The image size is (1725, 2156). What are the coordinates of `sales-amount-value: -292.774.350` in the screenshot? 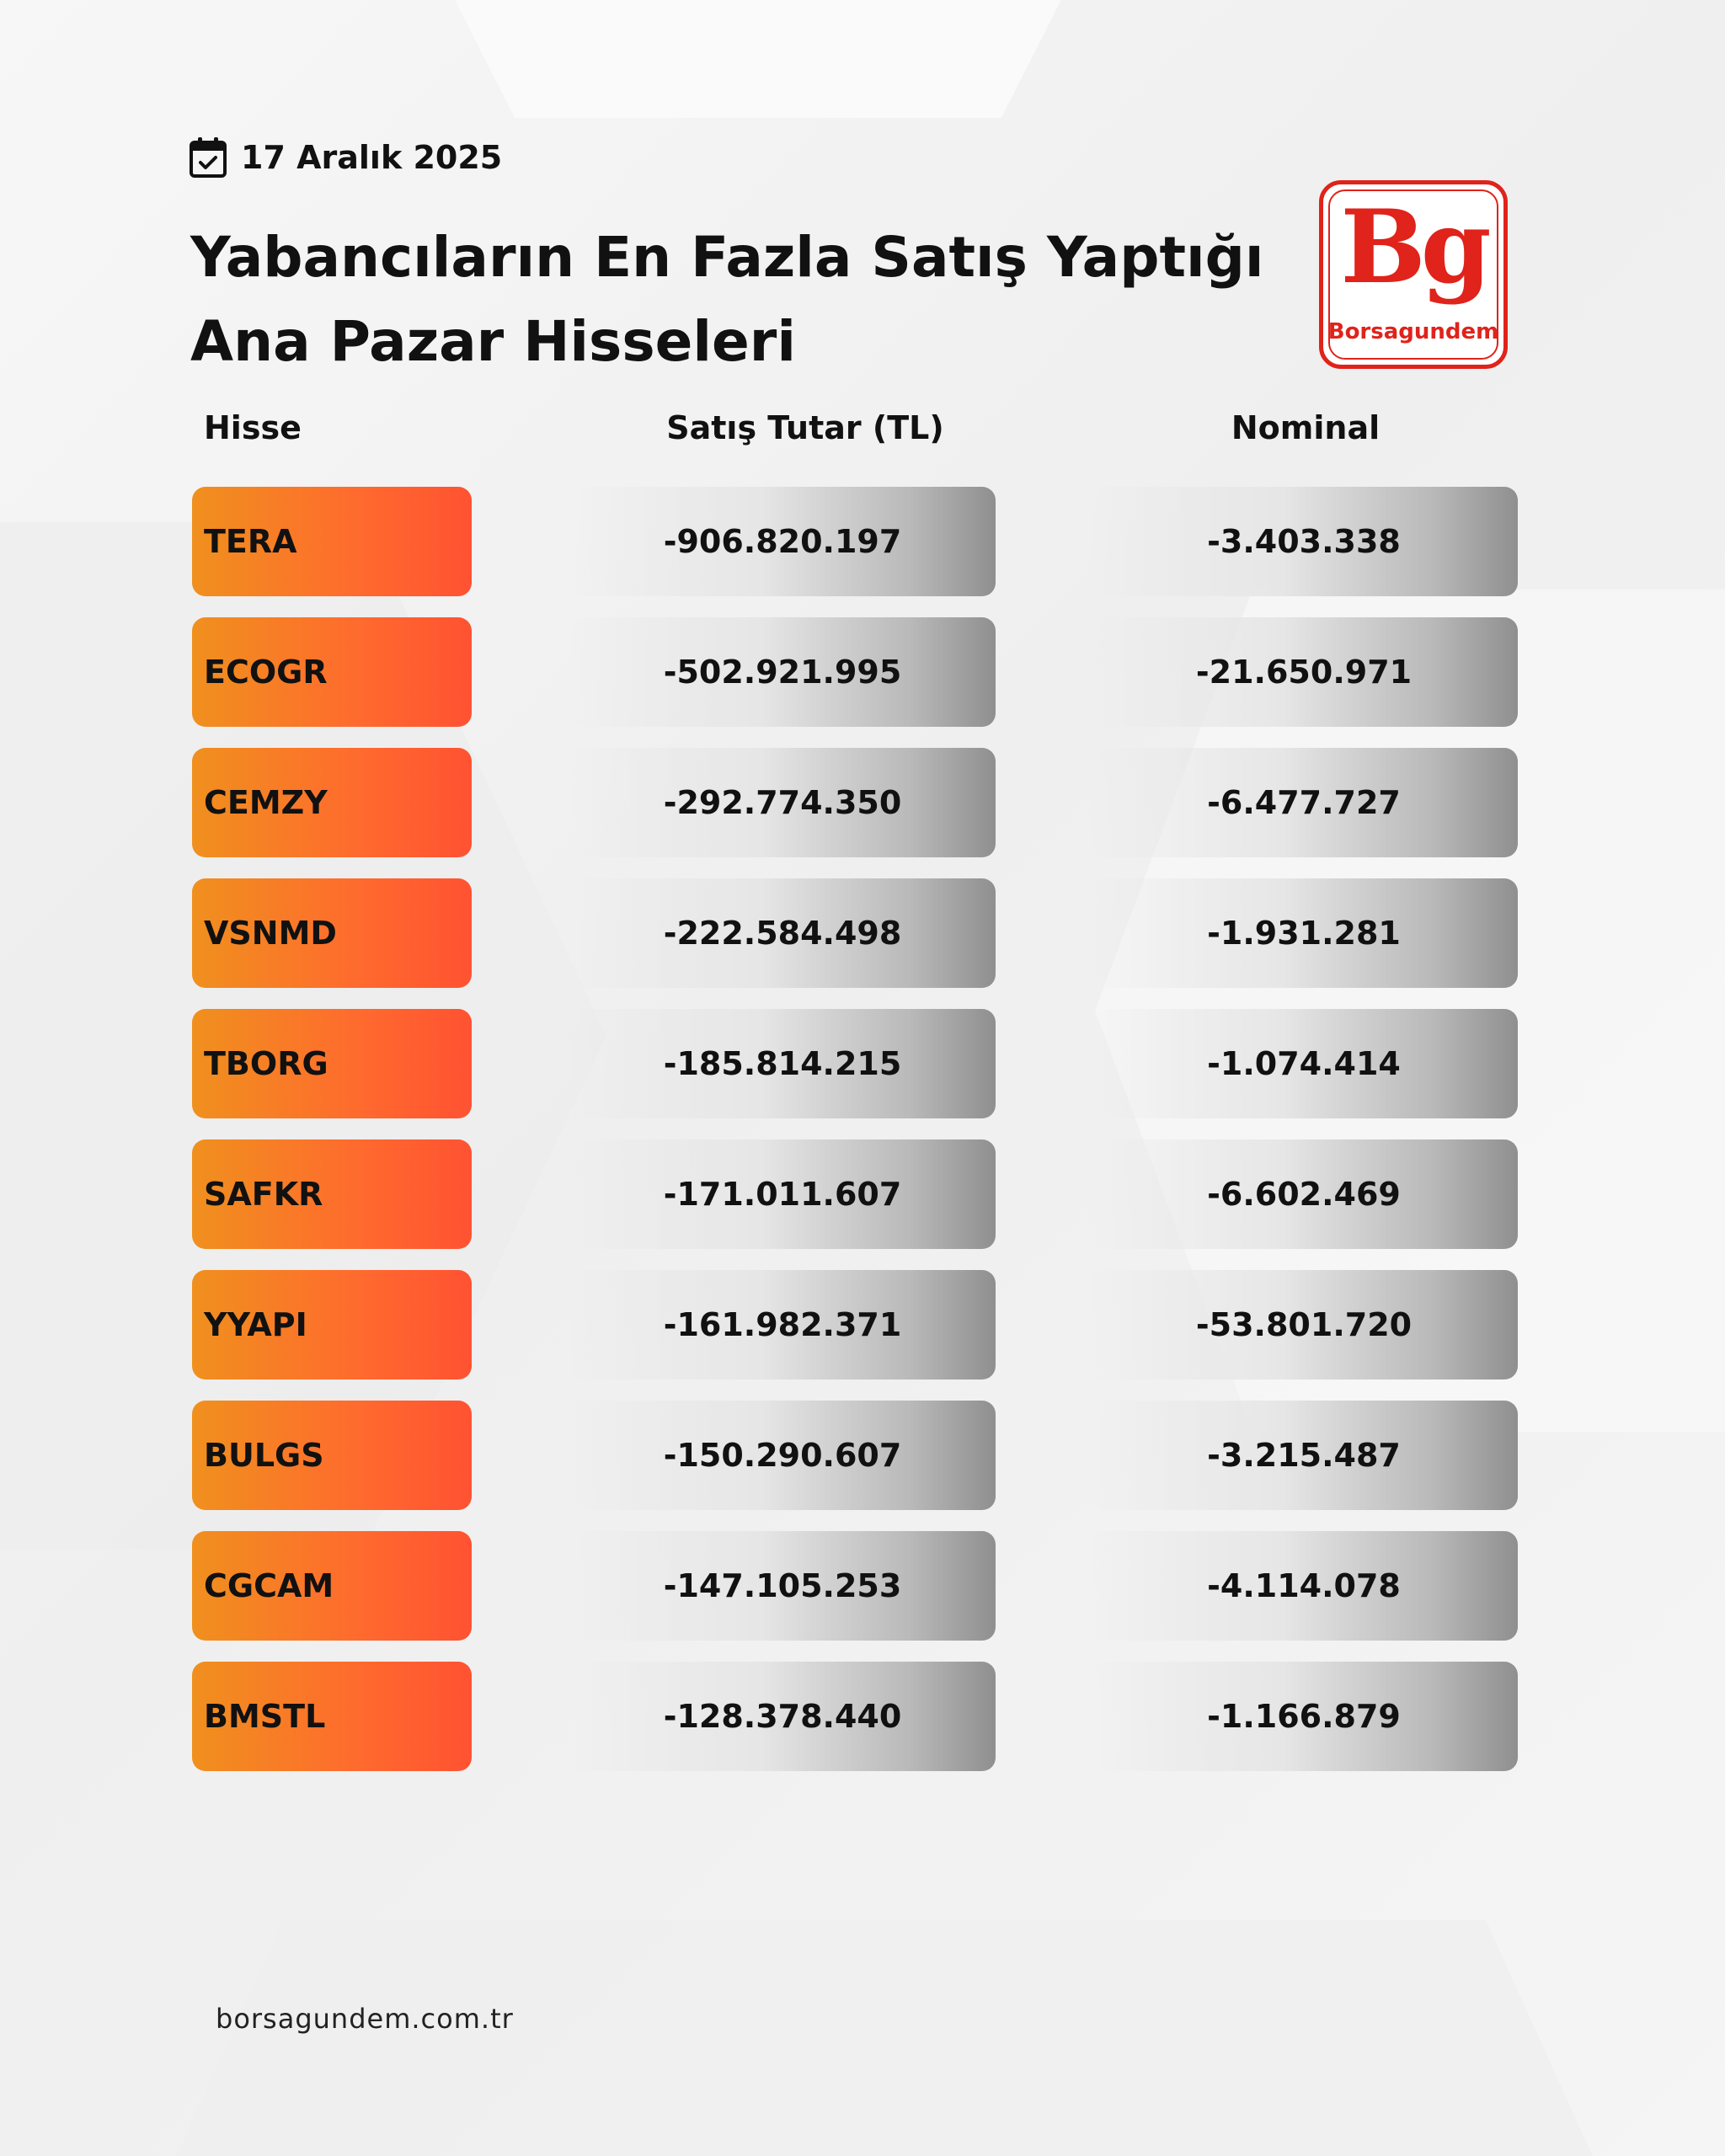 It's located at (782, 802).